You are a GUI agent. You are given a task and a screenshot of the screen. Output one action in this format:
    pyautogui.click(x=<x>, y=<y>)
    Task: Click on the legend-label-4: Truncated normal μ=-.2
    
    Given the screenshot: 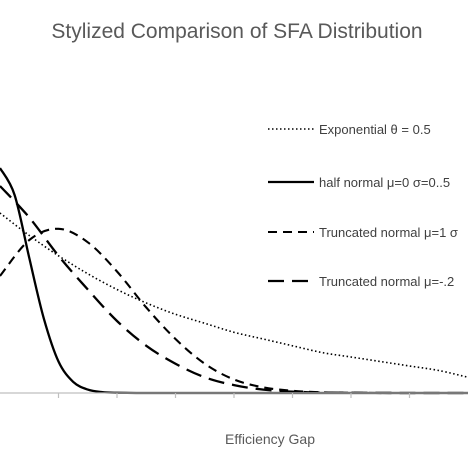 What is the action you would take?
    pyautogui.click(x=386, y=281)
    